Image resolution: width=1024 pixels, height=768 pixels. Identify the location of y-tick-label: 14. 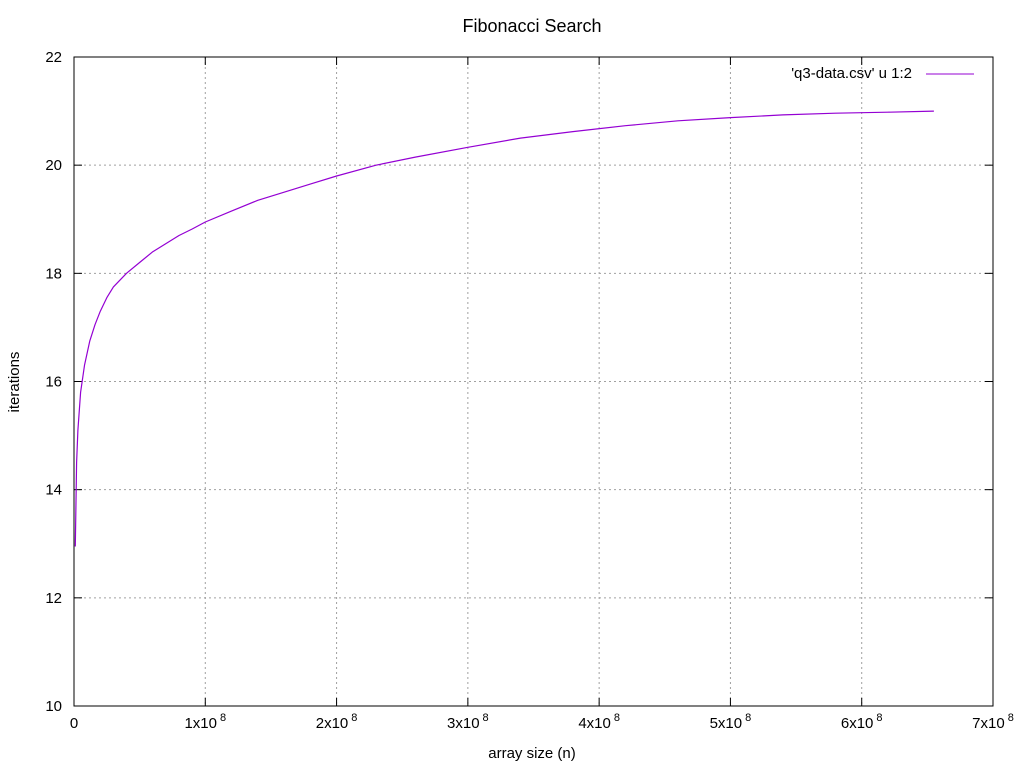
(53, 490).